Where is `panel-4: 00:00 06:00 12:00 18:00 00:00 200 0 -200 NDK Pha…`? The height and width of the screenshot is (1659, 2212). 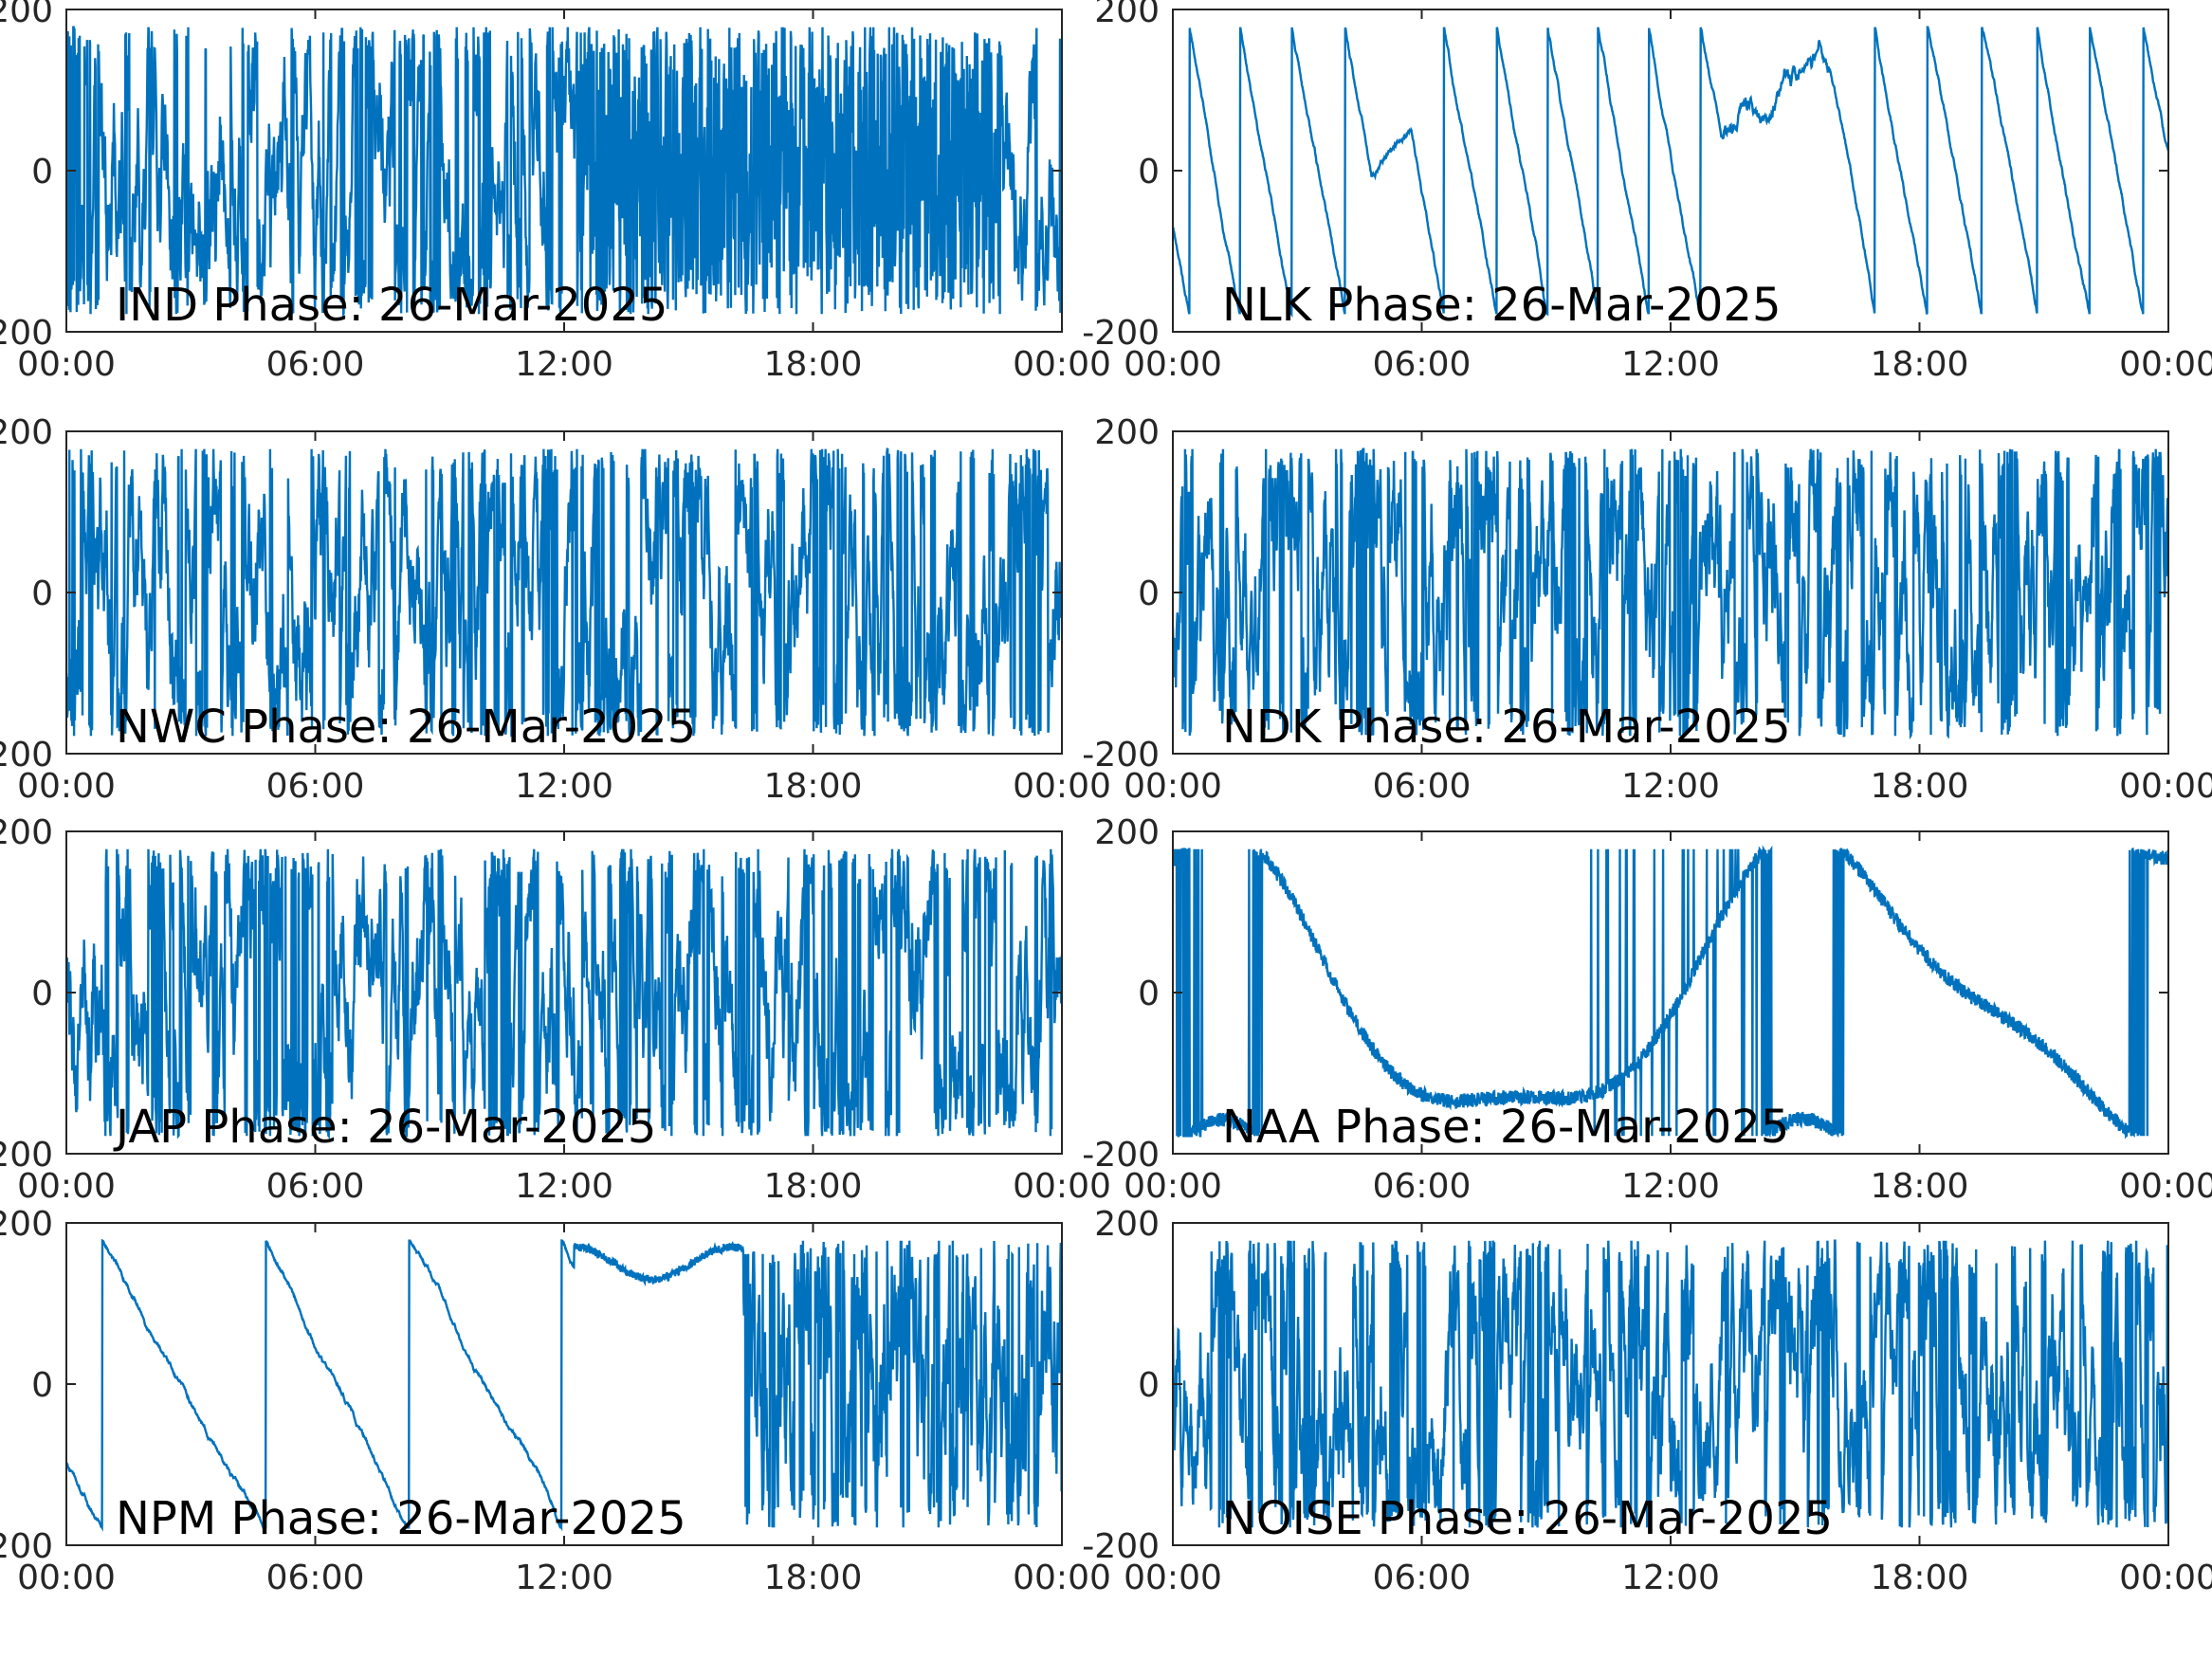
panel-4: 00:00 06:00 12:00 18:00 00:00 200 0 -200 NDK Pha… is located at coordinates (1647, 609).